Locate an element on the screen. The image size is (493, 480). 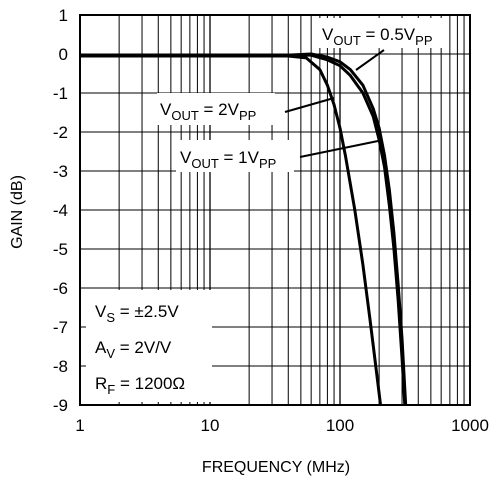
y-tick-label: 1 is located at coordinates (63, 15).